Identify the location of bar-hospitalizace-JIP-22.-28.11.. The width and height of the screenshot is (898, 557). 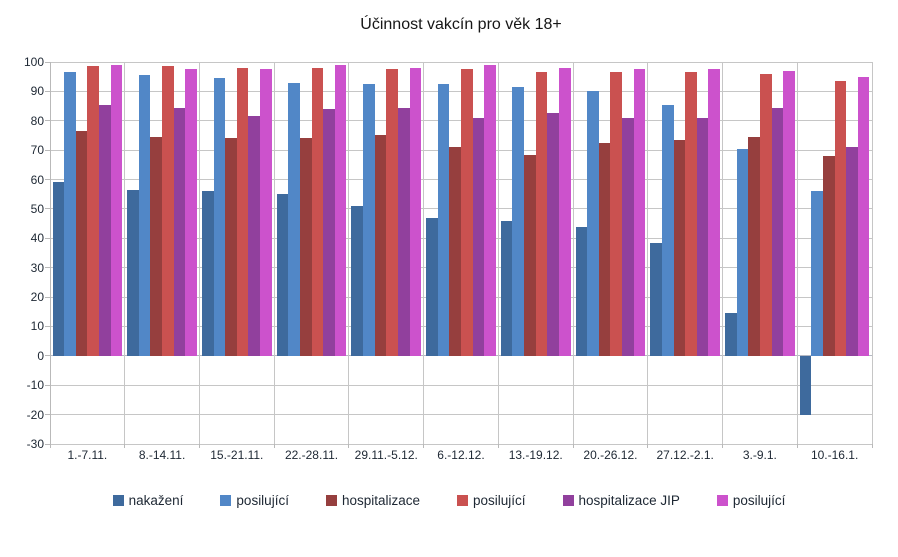
(329, 232).